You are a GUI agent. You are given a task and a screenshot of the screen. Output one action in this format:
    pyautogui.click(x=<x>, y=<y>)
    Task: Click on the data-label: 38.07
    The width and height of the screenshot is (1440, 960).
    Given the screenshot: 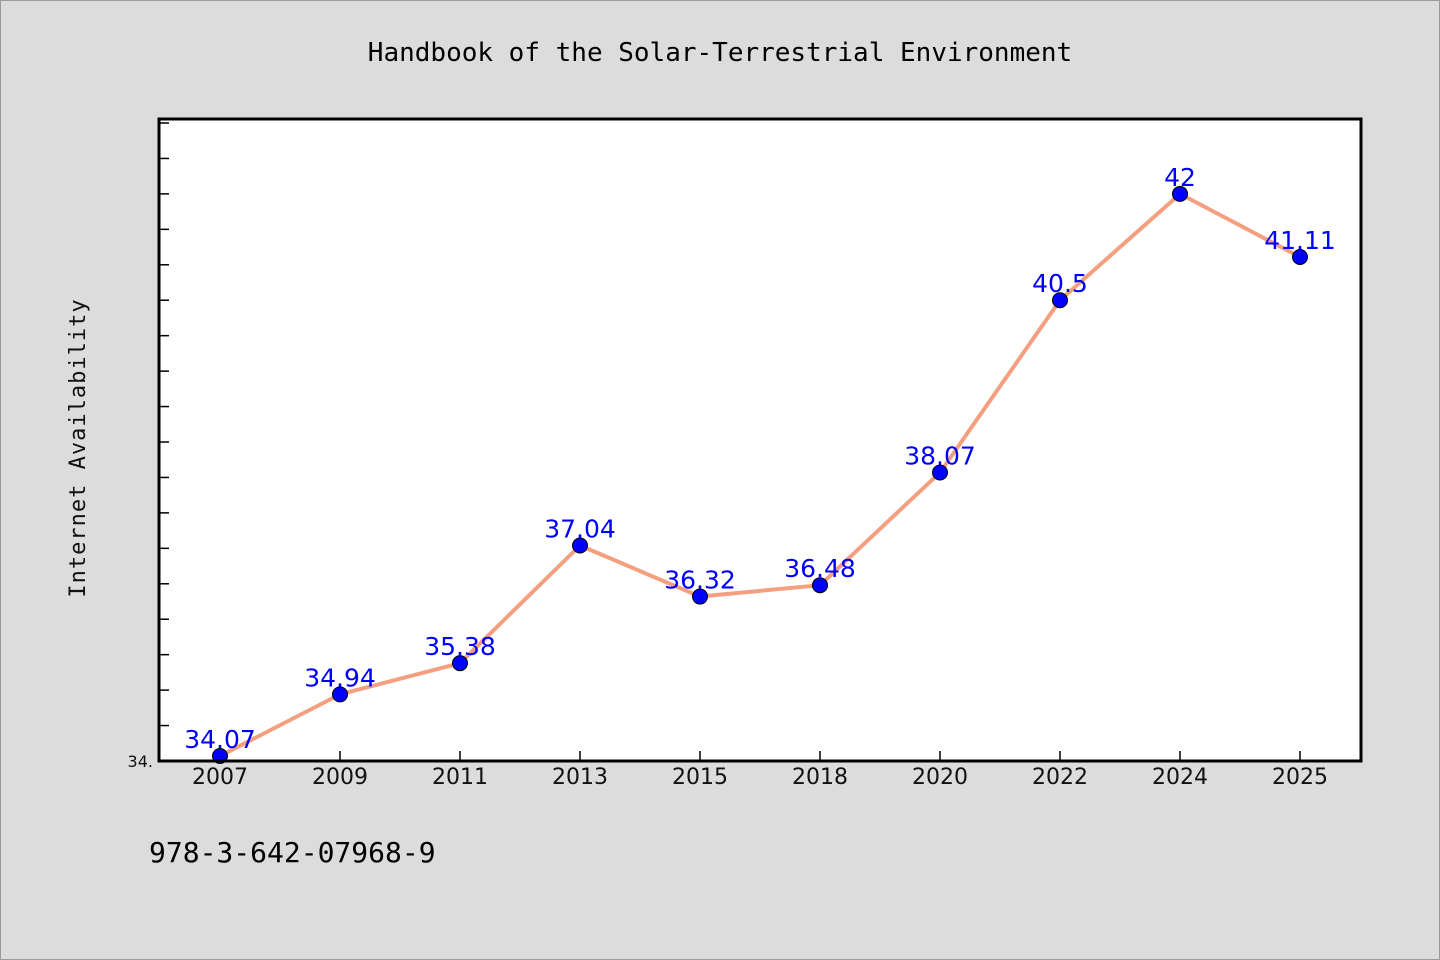 What is the action you would take?
    pyautogui.click(x=940, y=455)
    